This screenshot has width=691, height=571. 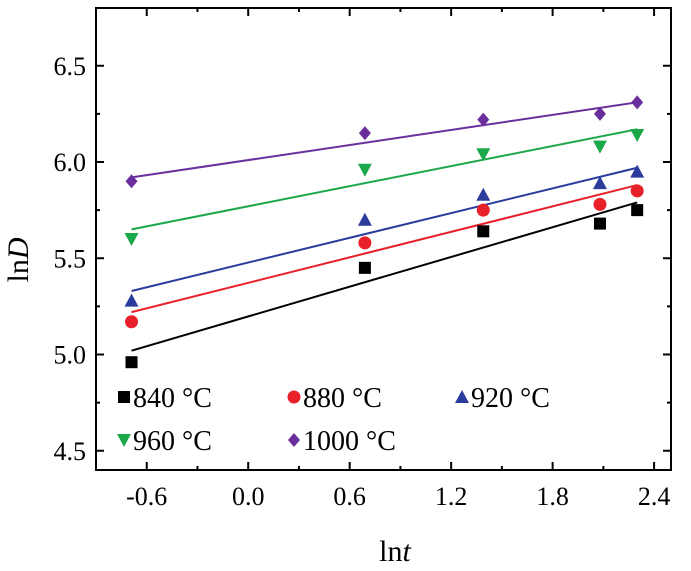 I want to click on legend-item: 840 °C, so click(x=165, y=398).